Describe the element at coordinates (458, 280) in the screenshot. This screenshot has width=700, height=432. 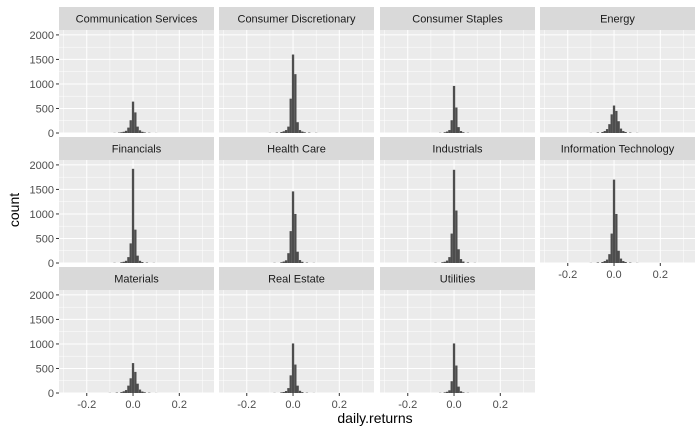
I see `facet-strip-label: Utilities` at that location.